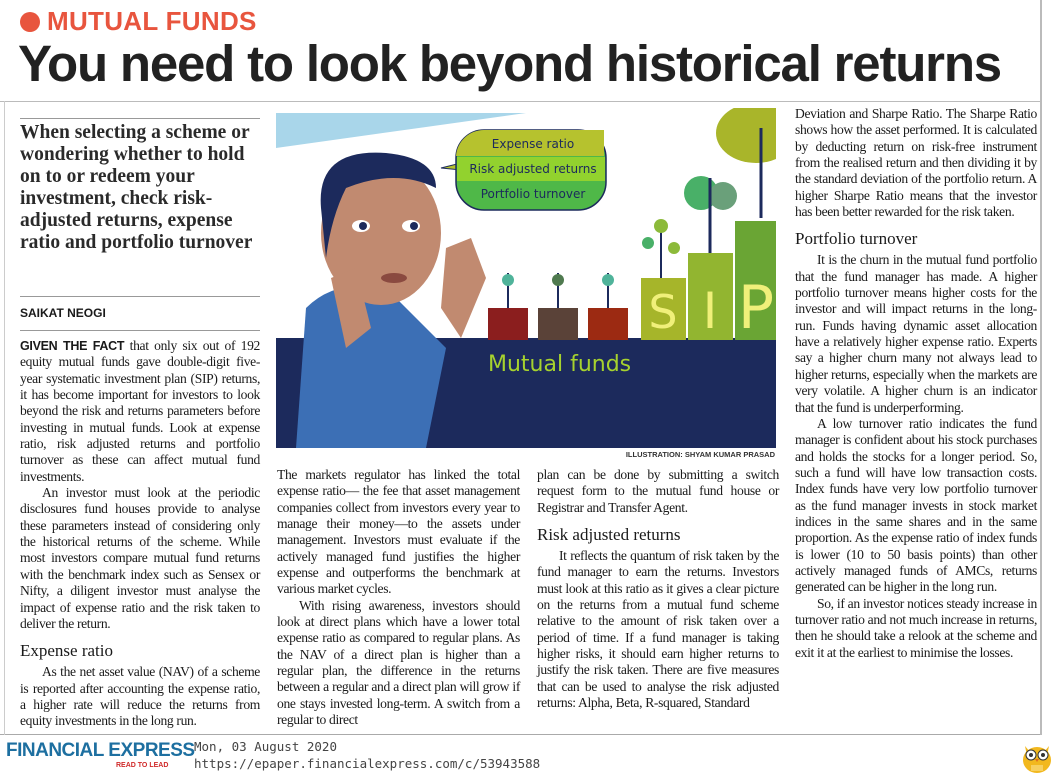 This screenshot has height=779, width=1058. Describe the element at coordinates (520, 101) in the screenshot. I see `frame-rule-top` at that location.